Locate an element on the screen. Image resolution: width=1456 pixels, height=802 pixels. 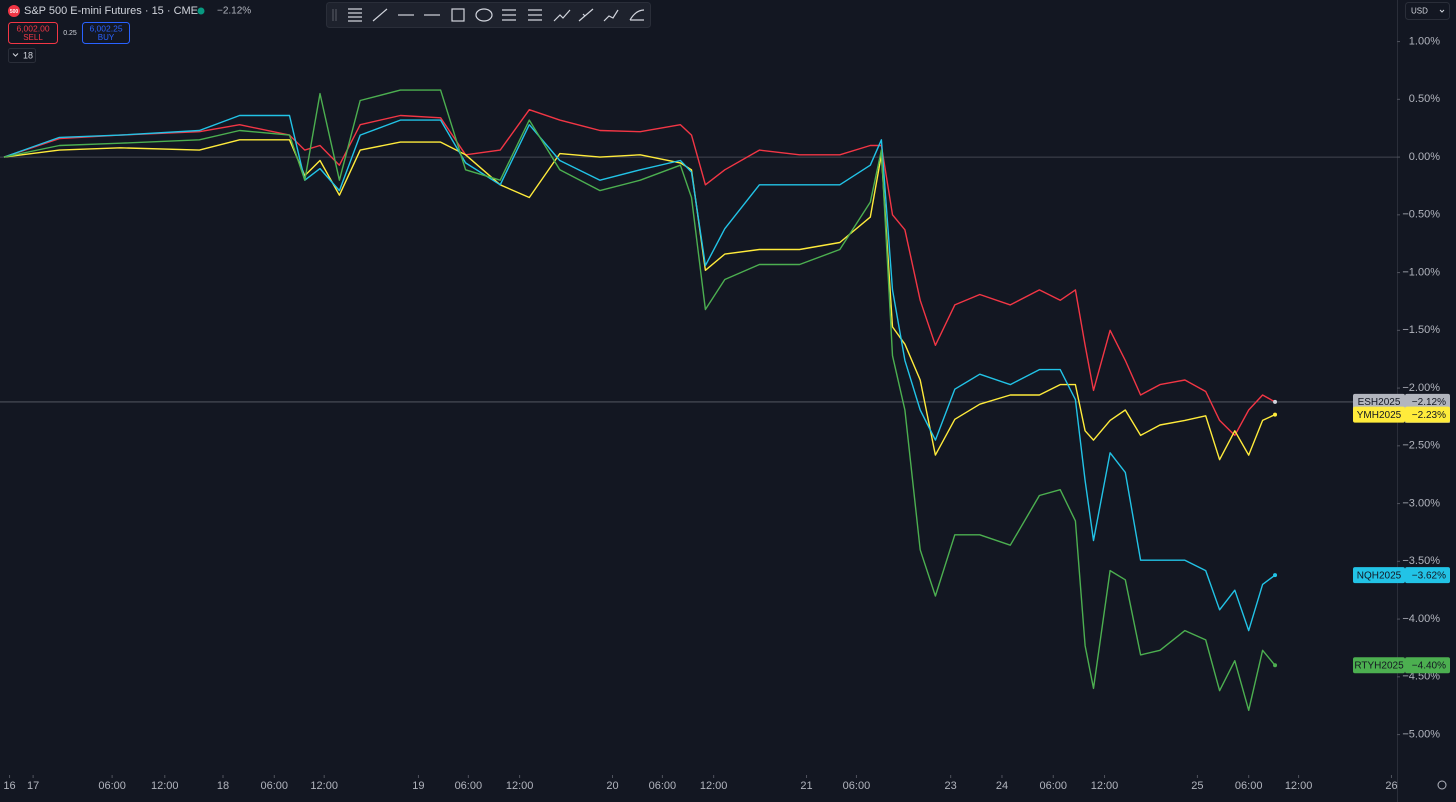
y-tick-label: 1.00% is located at coordinates (1424, 41).